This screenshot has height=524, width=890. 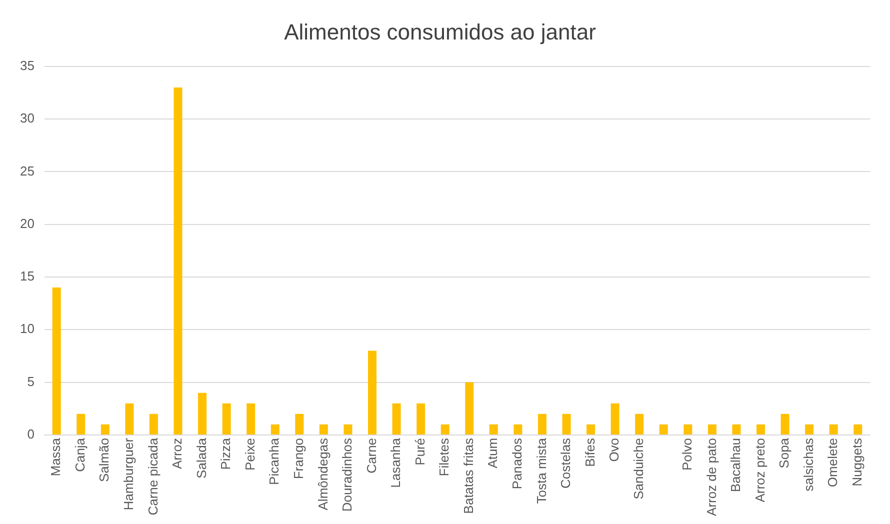 What do you see at coordinates (396, 462) in the screenshot?
I see `x-tick-label: Lasanha` at bounding box center [396, 462].